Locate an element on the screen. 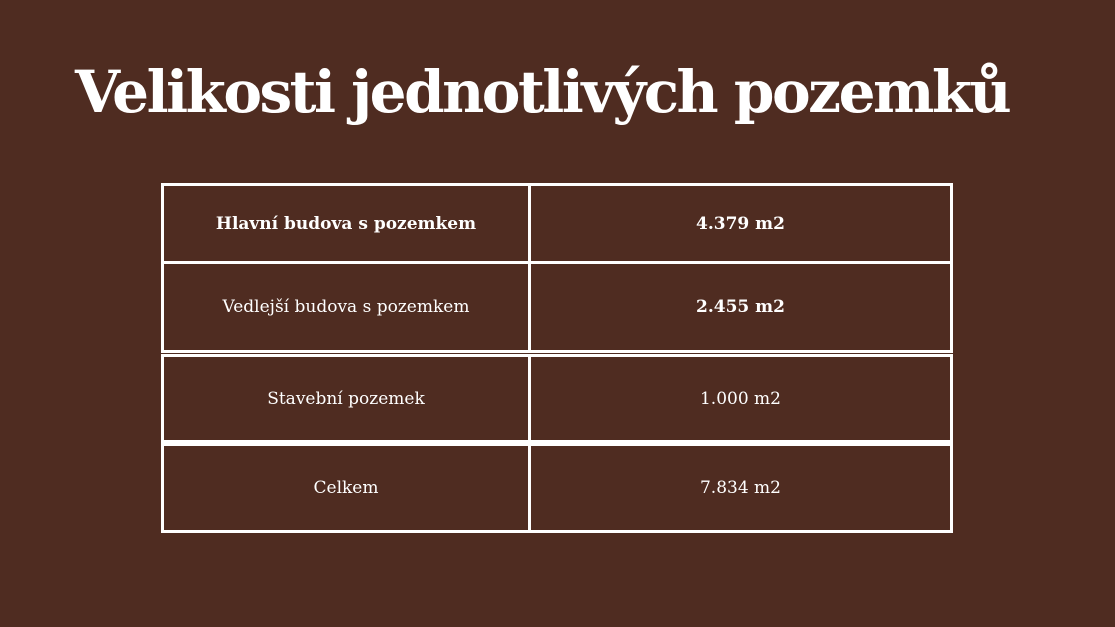 The width and height of the screenshot is (1115, 627). table-row: Stavební pozemek 1.000 m2 is located at coordinates (557, 398).